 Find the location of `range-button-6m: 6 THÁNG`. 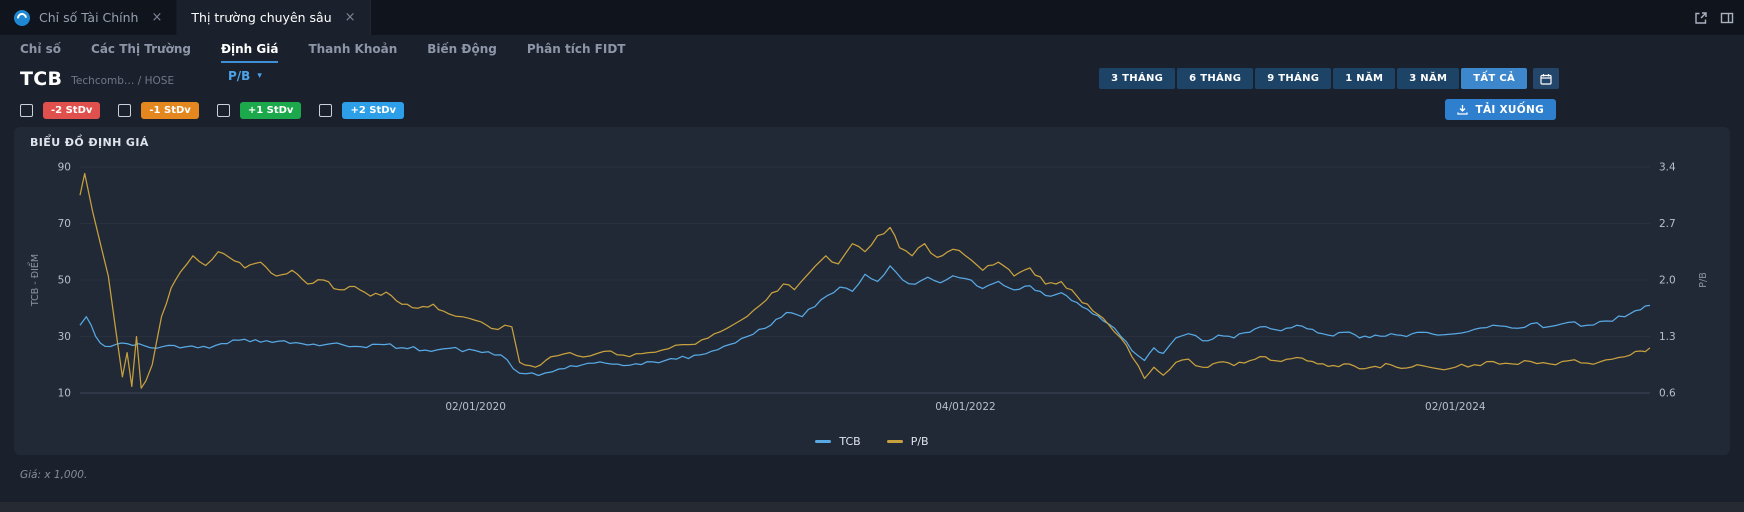

range-button-6m: 6 THÁNG is located at coordinates (1215, 78).